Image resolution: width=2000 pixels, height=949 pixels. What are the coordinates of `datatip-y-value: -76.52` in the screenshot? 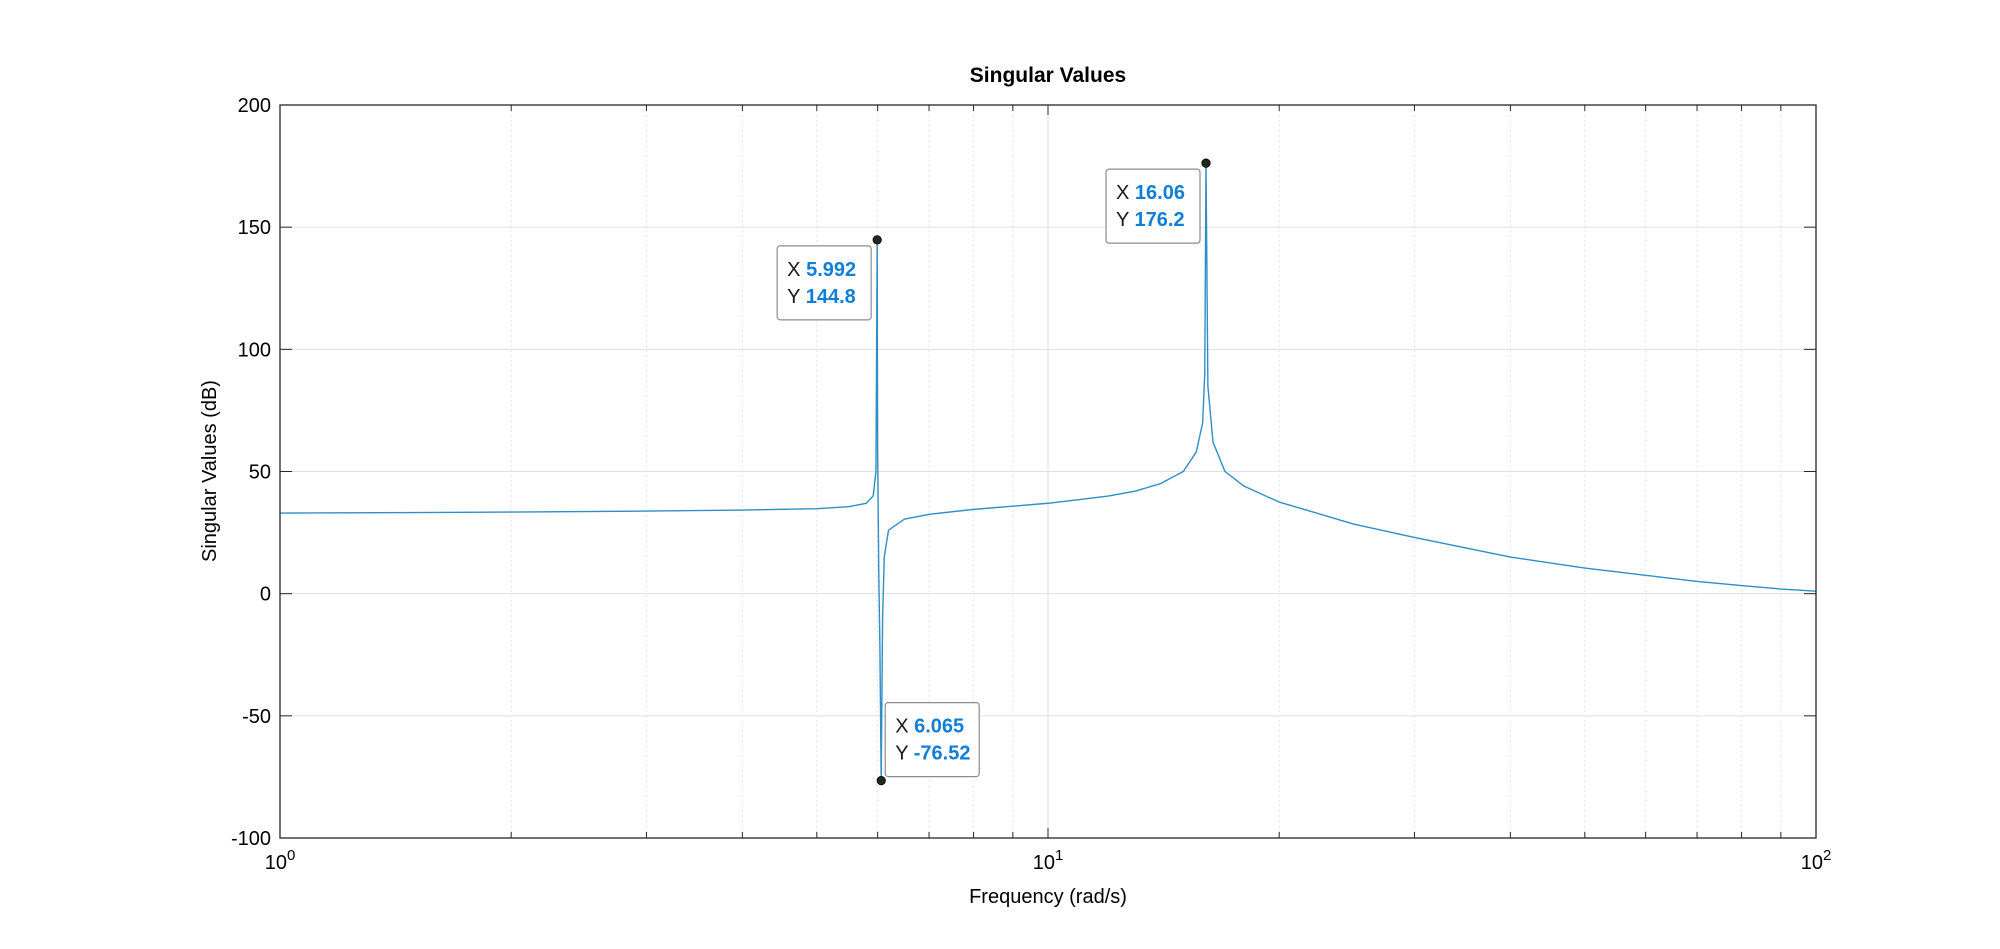 It's located at (942, 754).